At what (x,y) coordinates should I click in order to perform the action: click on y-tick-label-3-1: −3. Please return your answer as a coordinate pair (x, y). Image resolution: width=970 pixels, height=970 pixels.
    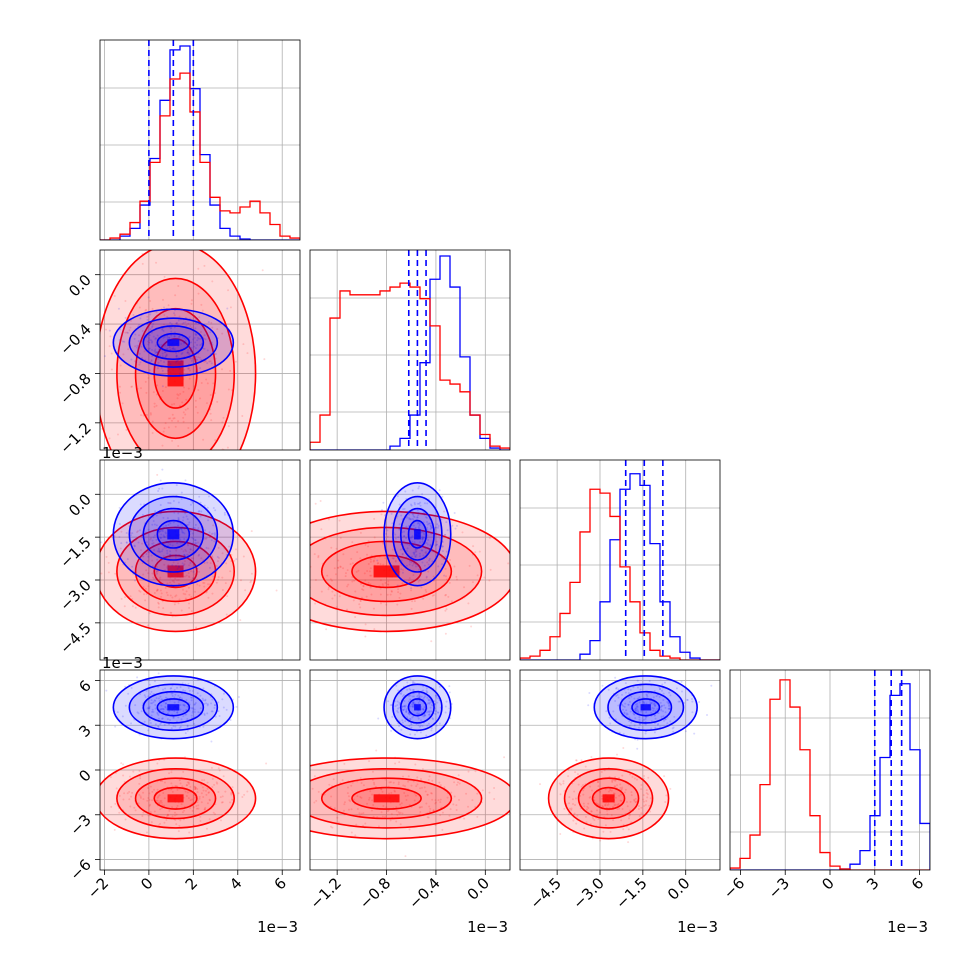
    Looking at the image, I should click on (80, 825).